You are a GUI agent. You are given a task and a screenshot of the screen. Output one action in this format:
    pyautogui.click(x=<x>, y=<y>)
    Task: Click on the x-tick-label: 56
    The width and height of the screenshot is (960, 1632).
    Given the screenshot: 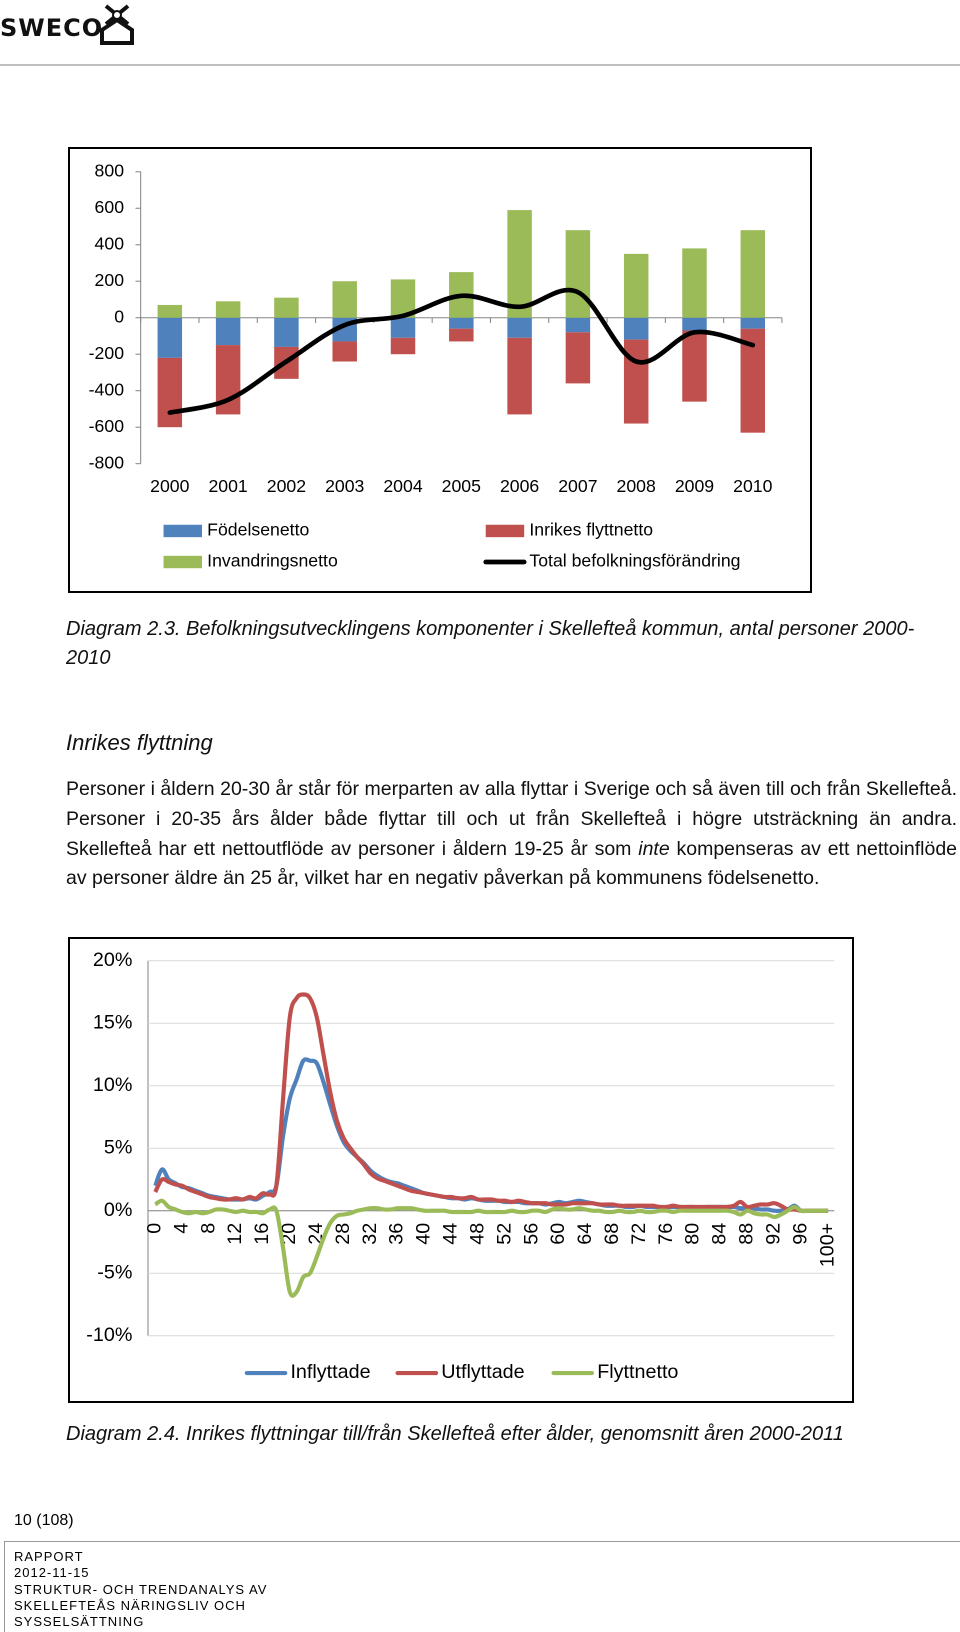 What is the action you would take?
    pyautogui.click(x=531, y=1234)
    